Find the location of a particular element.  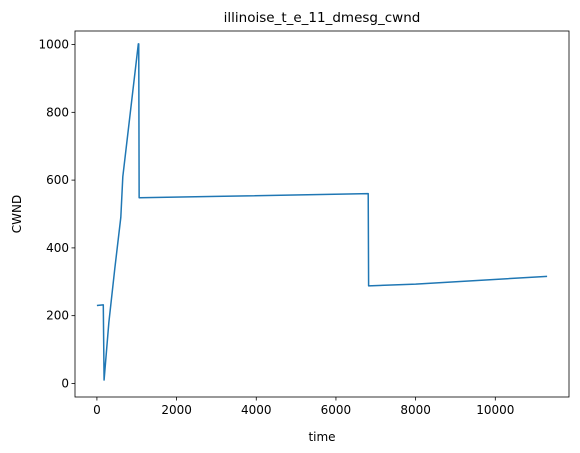

x-tick-label: 2000 is located at coordinates (176, 410).